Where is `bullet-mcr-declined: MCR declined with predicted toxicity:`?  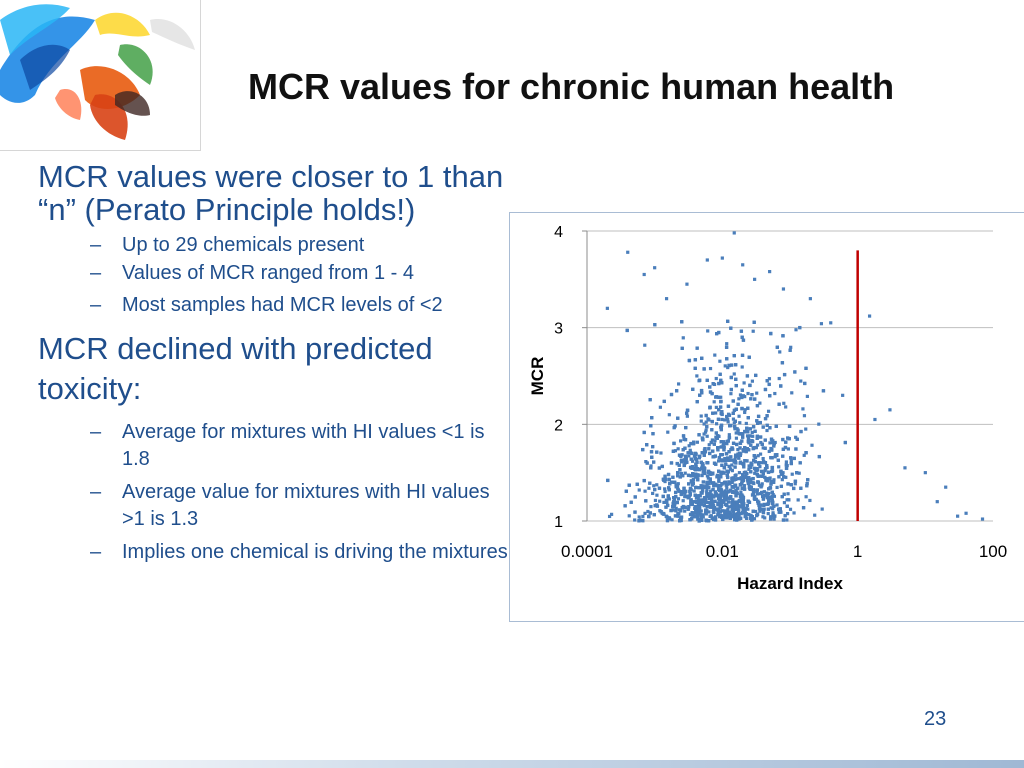
bullet-mcr-declined: MCR declined with predicted toxicity: is located at coordinates (273, 369).